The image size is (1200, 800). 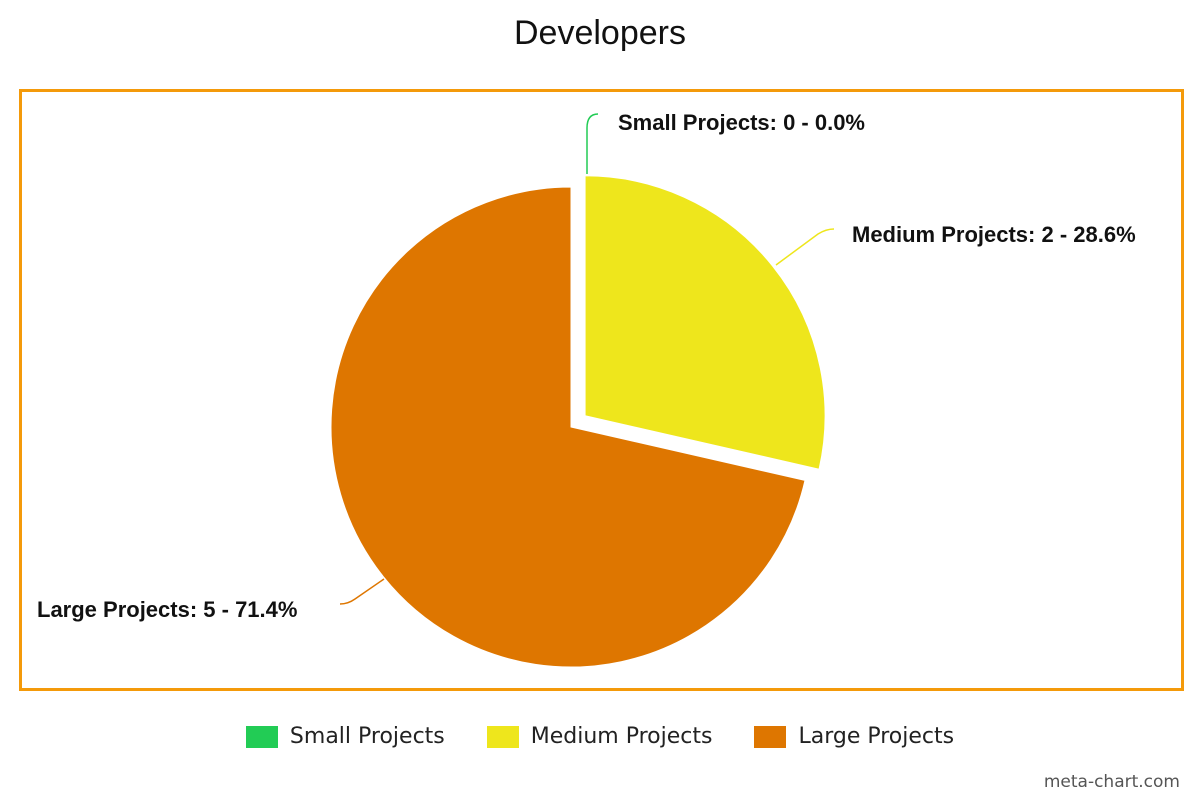 I want to click on legend-swatch-large-projects, so click(x=770, y=736).